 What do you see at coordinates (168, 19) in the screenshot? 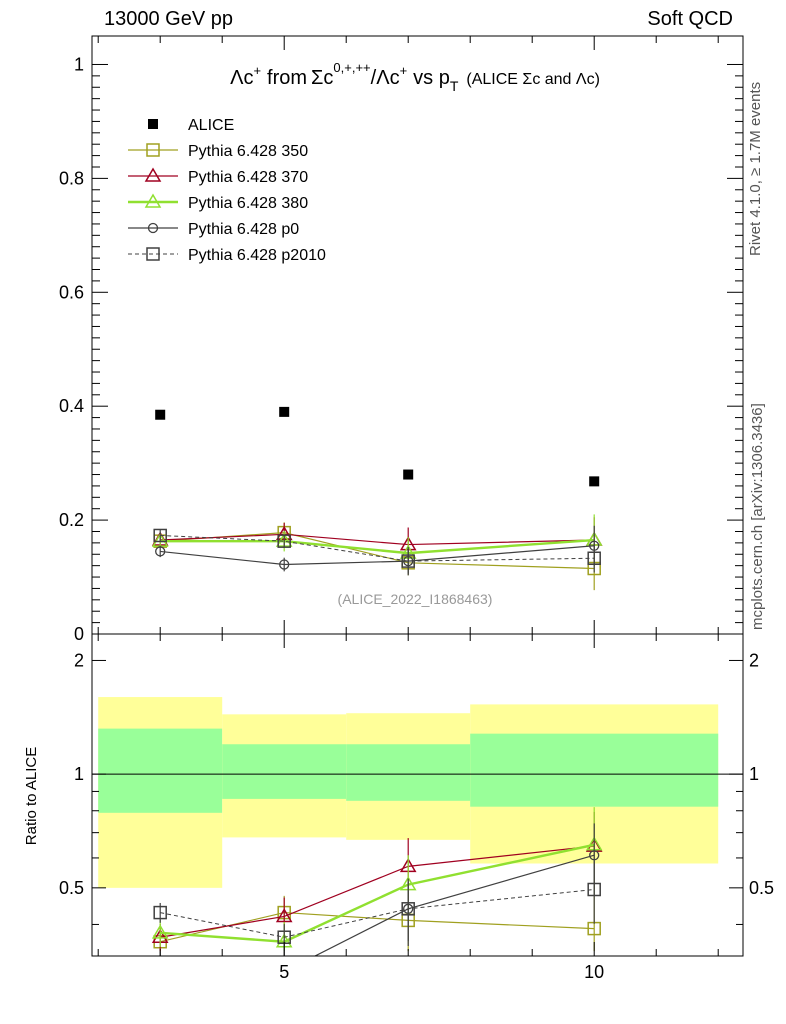
I see `header-left: 13000 GeV pp` at bounding box center [168, 19].